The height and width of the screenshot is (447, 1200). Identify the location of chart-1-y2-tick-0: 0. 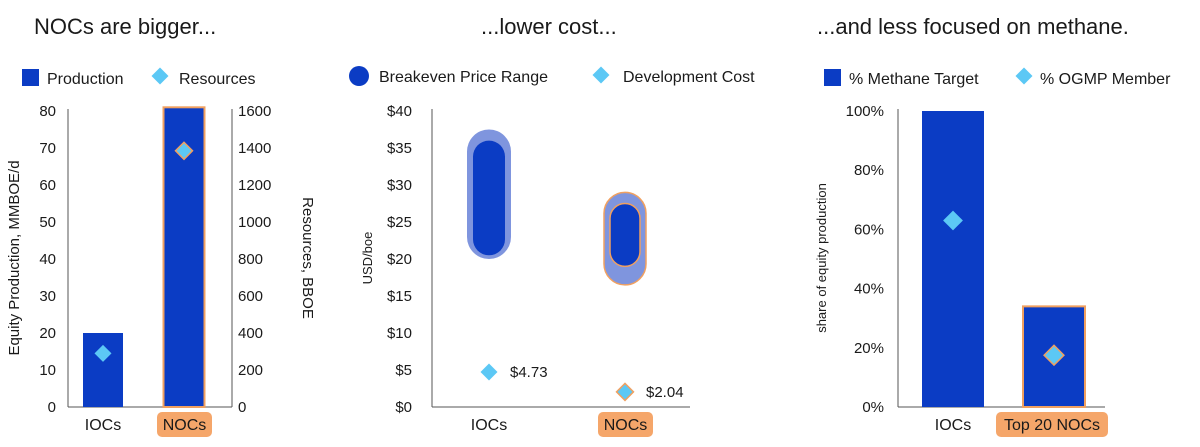
(242, 407).